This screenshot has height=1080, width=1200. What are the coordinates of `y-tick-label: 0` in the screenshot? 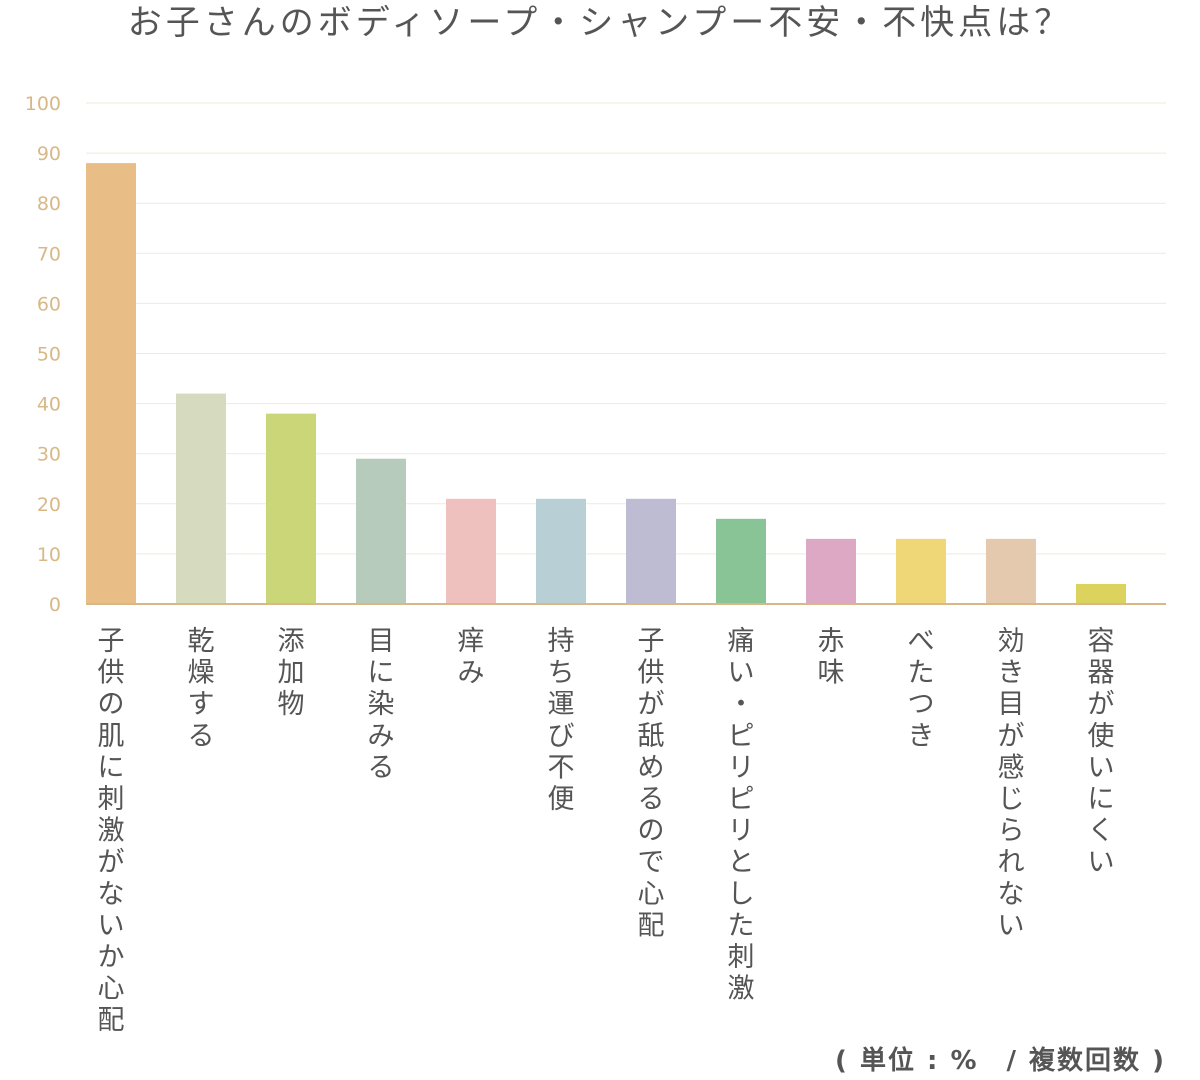 It's located at (55, 605).